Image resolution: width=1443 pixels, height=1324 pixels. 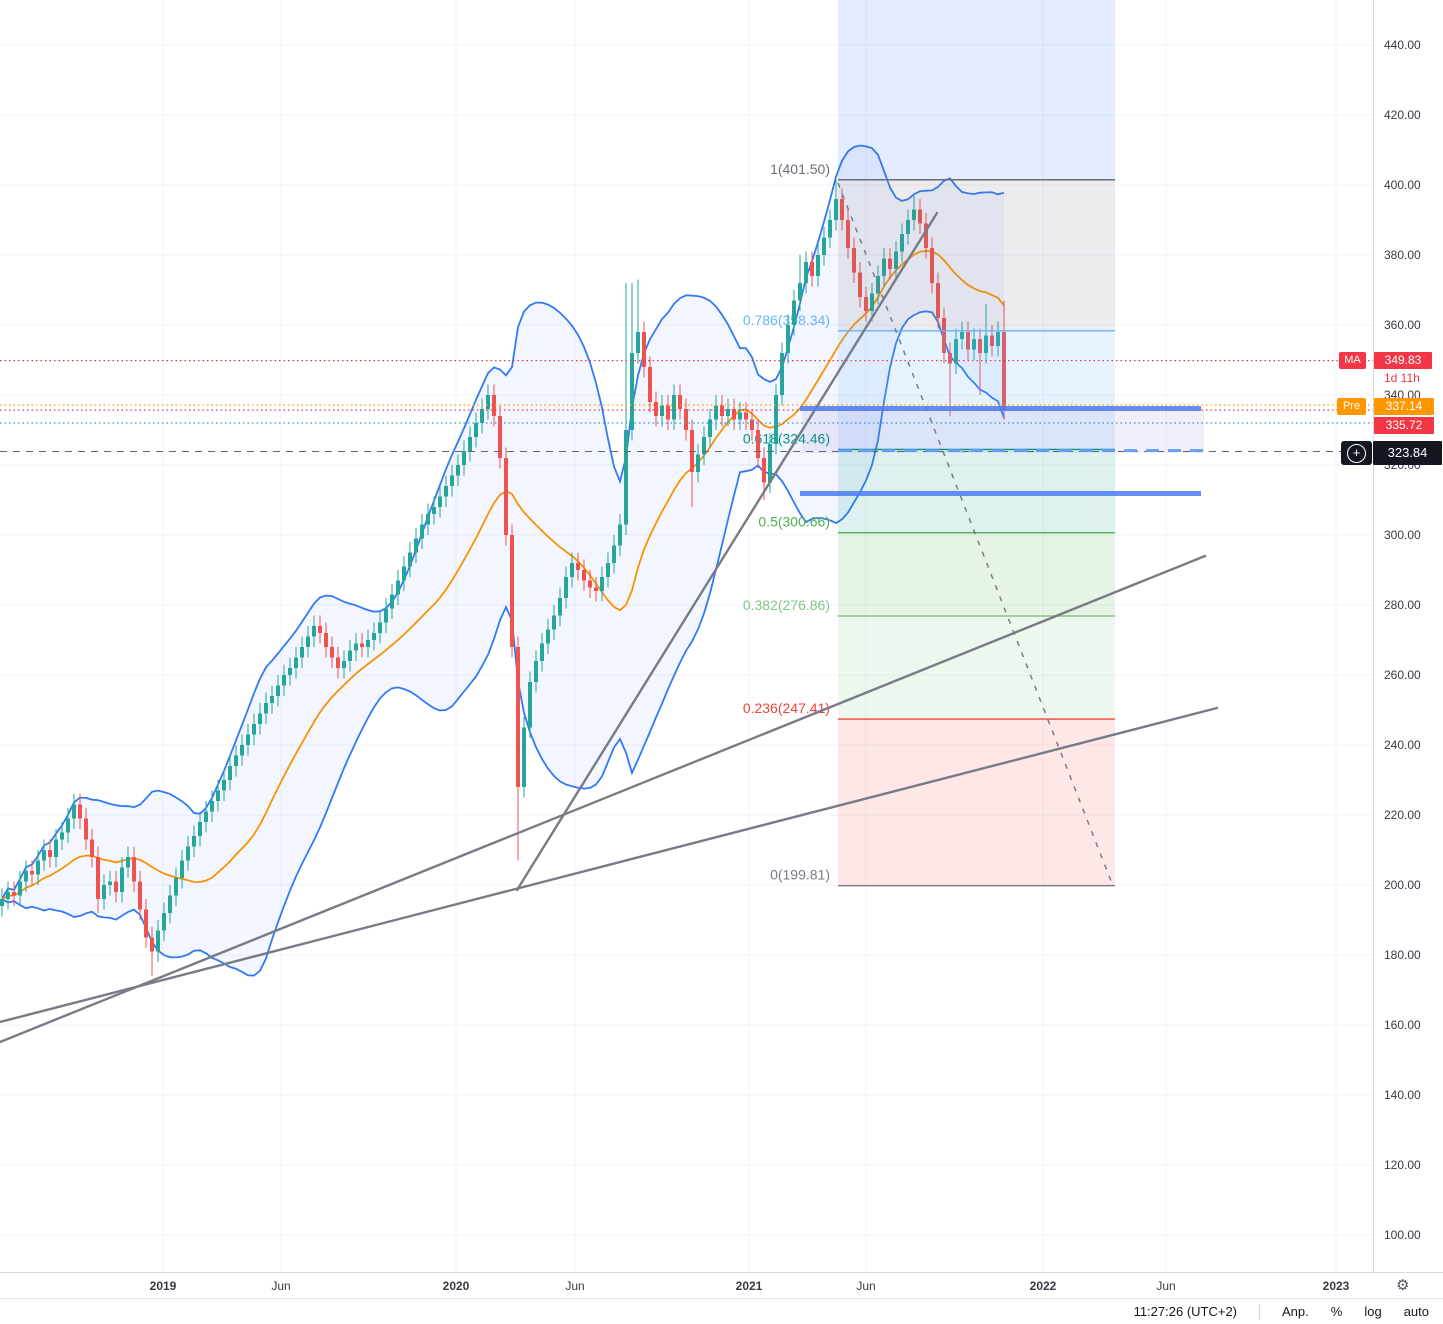 I want to click on time-axis-label: 2020, so click(x=456, y=1286).